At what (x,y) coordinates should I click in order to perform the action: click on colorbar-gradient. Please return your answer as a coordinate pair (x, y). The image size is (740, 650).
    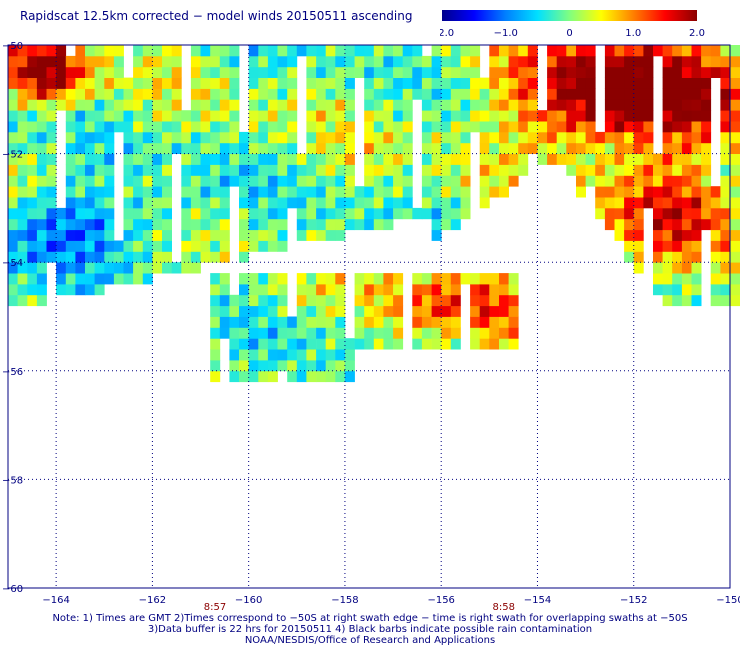
    Looking at the image, I should click on (569, 15).